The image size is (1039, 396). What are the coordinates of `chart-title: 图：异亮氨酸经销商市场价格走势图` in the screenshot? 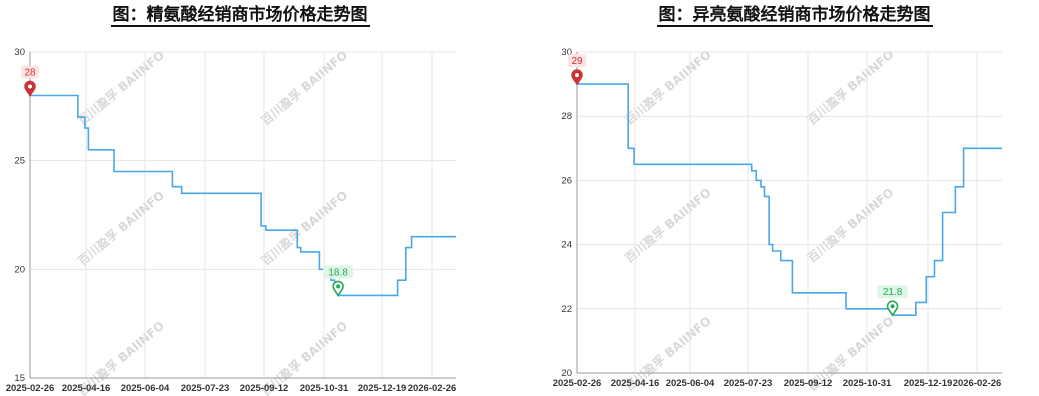 It's located at (794, 16).